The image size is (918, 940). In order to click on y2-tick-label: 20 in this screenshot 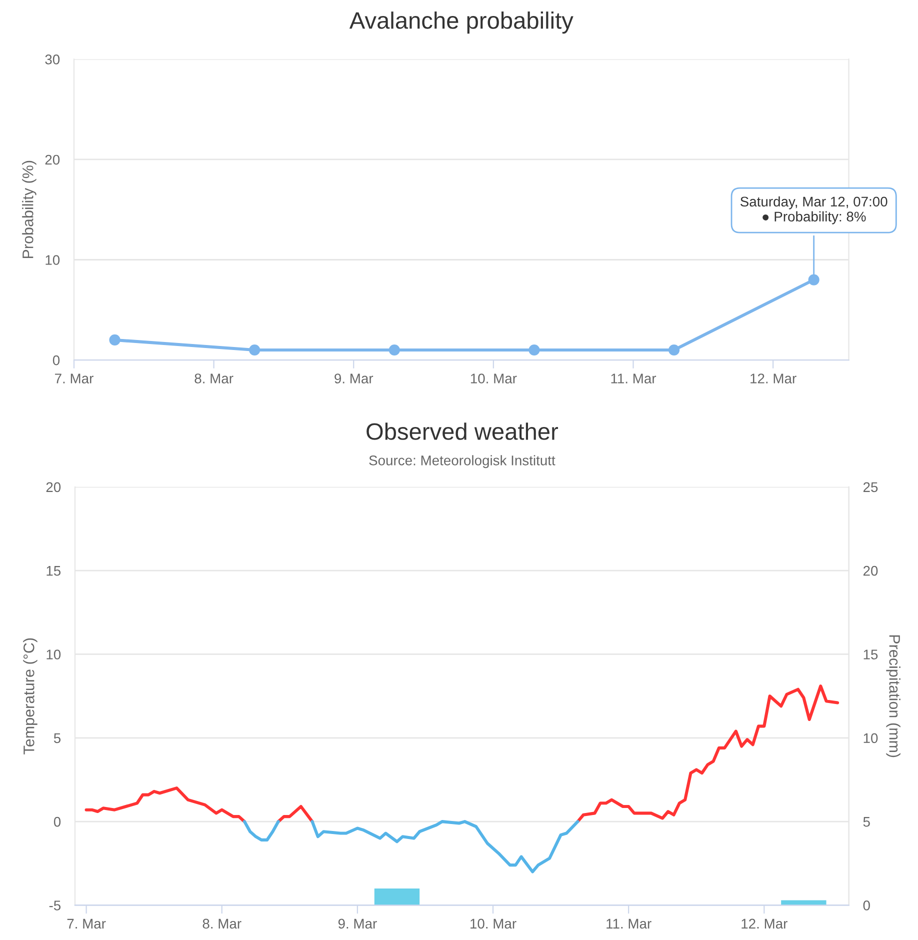, I will do `click(870, 571)`.